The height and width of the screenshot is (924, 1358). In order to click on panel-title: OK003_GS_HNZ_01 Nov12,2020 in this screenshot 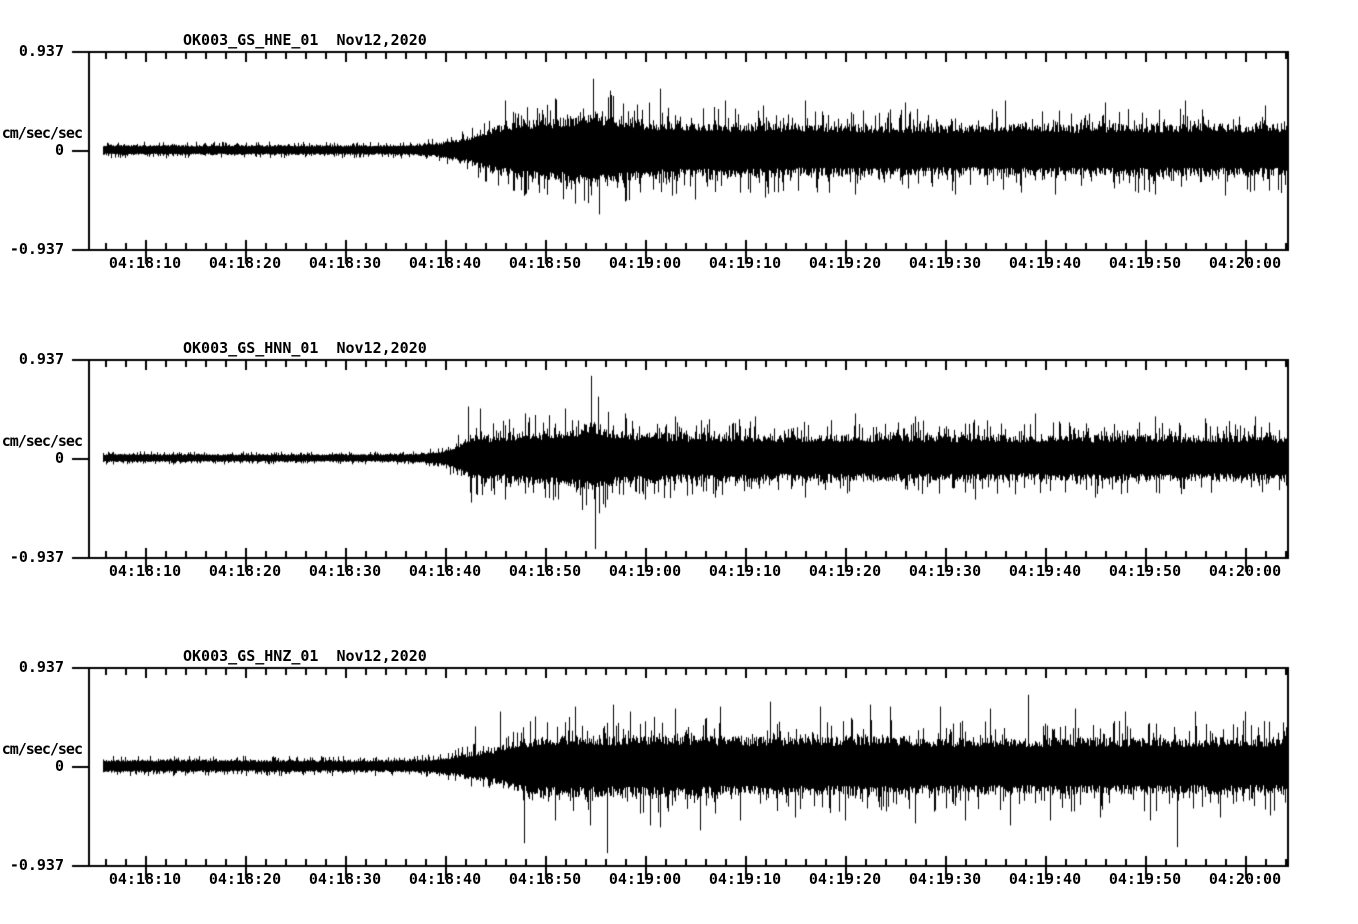, I will do `click(305, 656)`.